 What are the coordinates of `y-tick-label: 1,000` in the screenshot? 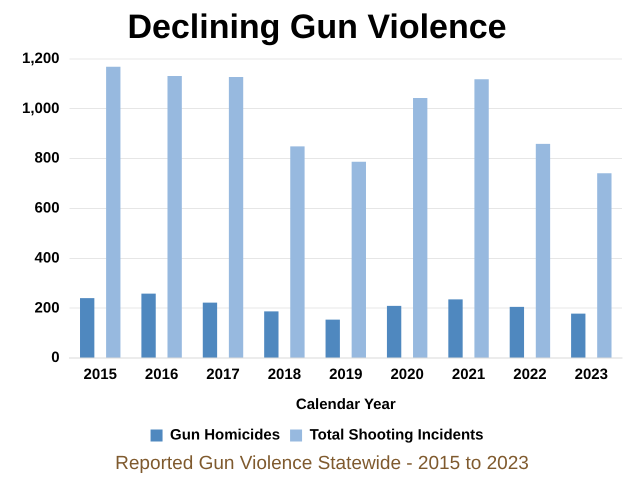 It's located at (41, 108).